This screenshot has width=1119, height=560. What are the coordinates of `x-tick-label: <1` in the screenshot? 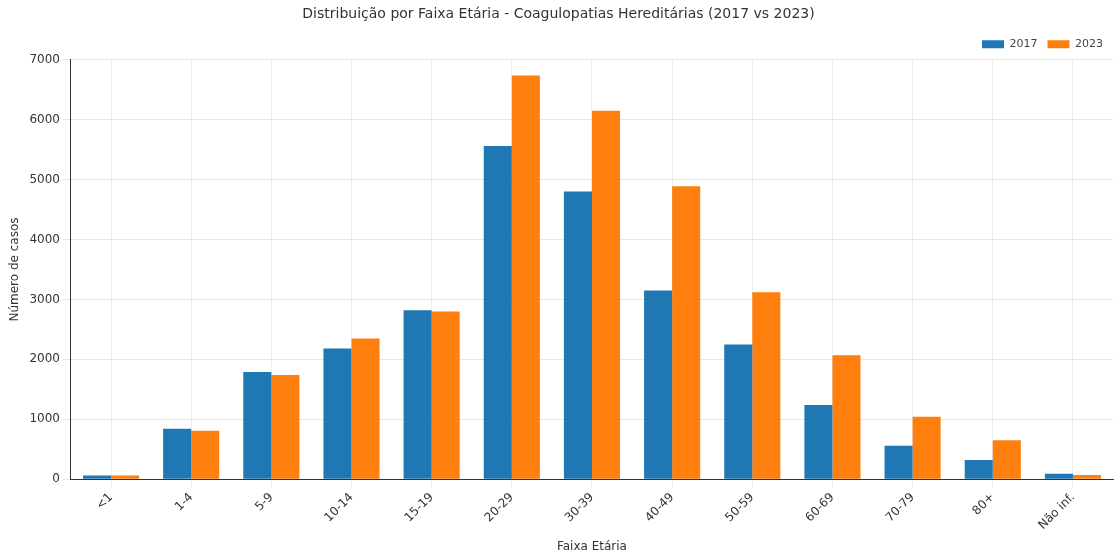 It's located at (104, 501).